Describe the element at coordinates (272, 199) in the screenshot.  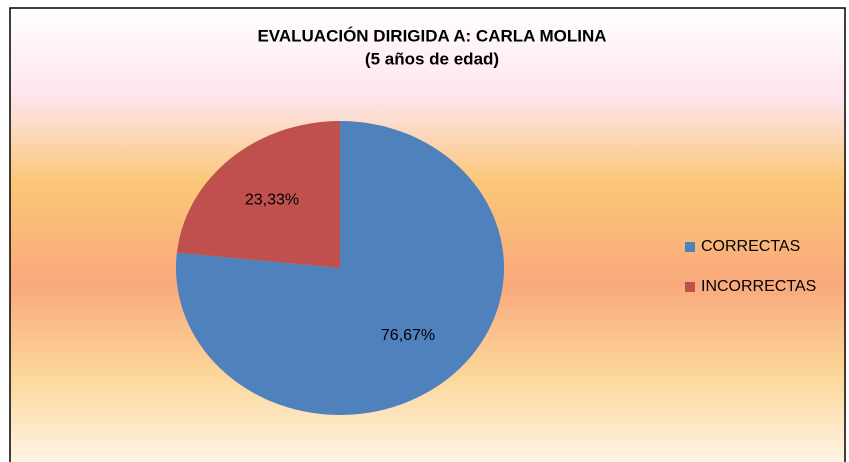
I see `data-label: 23,33%` at that location.